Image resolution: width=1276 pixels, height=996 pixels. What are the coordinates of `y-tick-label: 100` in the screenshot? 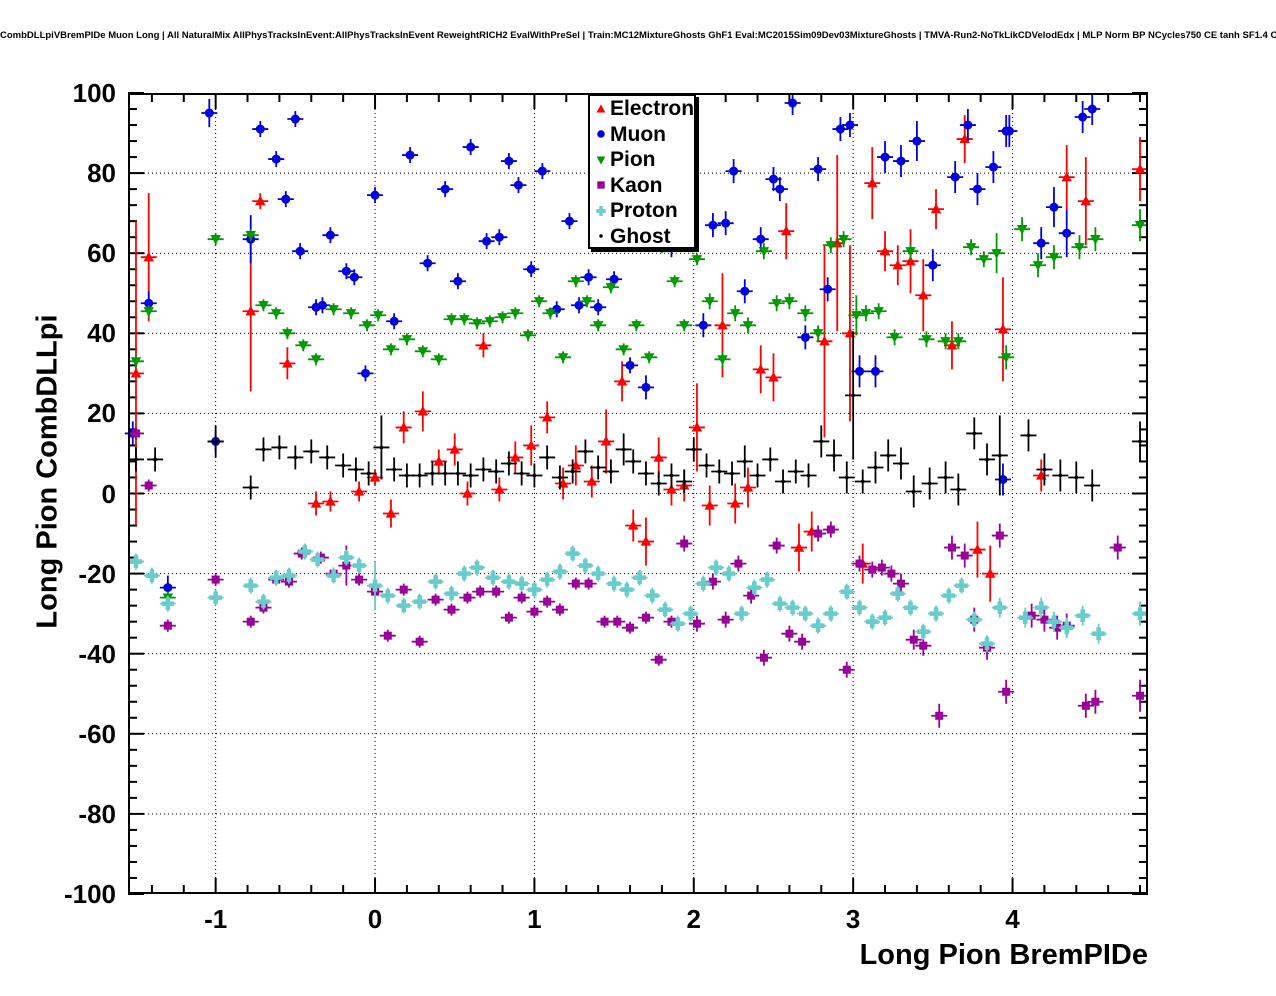 It's located at (94, 93).